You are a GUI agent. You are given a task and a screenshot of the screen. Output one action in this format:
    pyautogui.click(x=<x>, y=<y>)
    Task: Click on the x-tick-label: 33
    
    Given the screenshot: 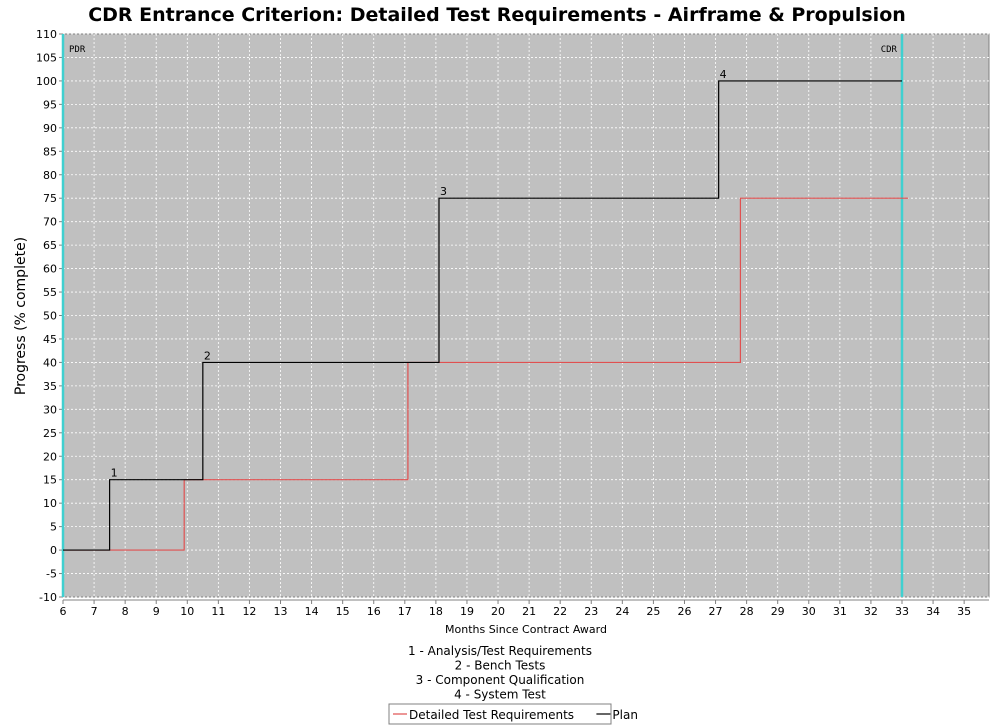 What is the action you would take?
    pyautogui.click(x=902, y=611)
    